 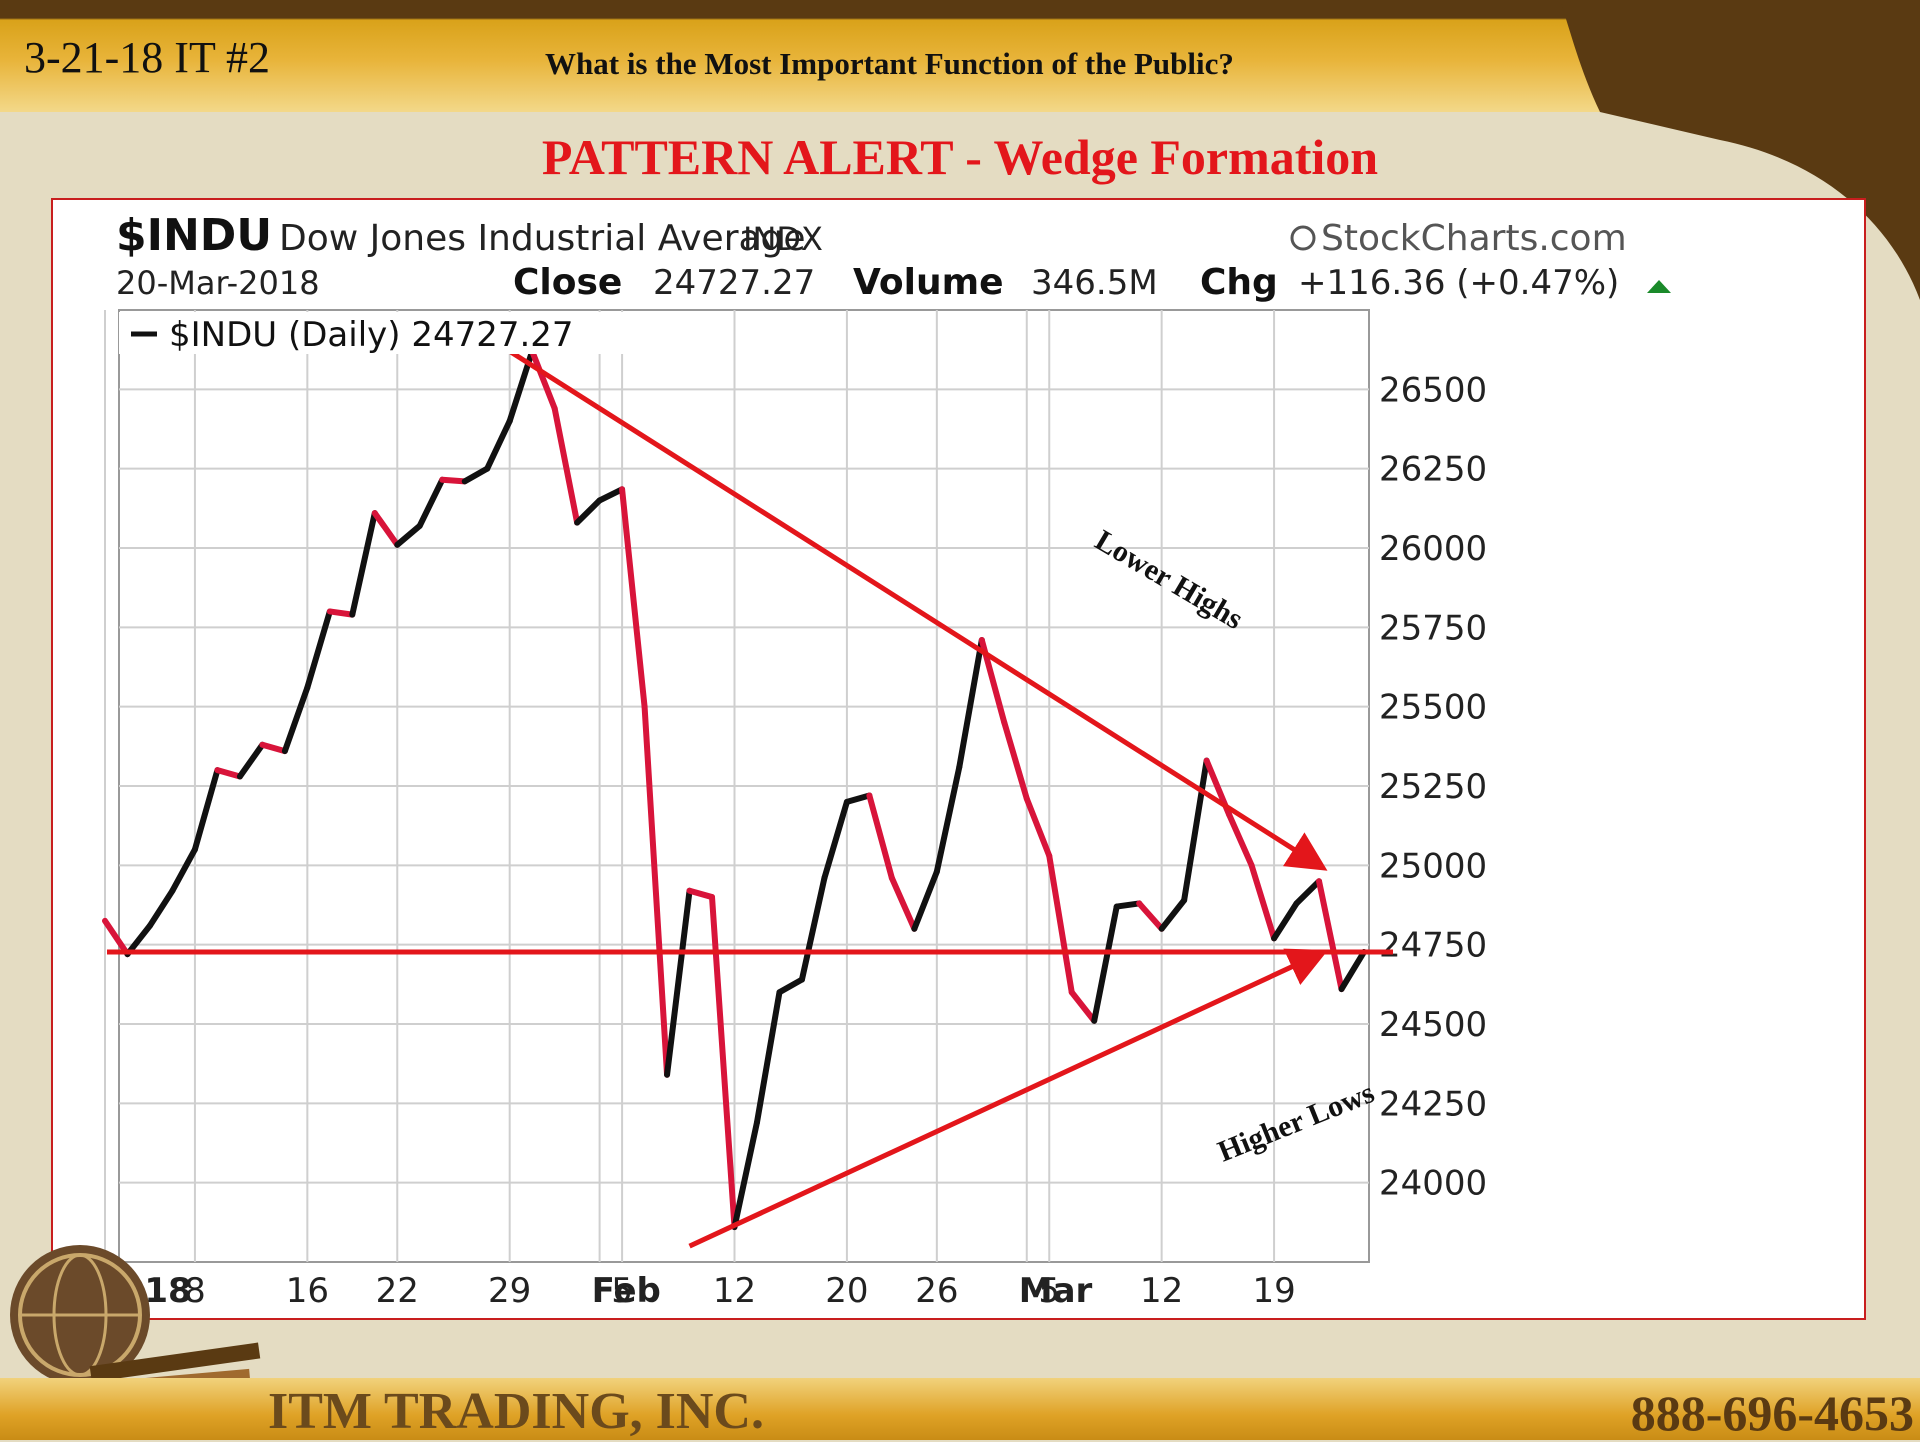 I want to click on chart-exchange: INDX, so click(x=783, y=239).